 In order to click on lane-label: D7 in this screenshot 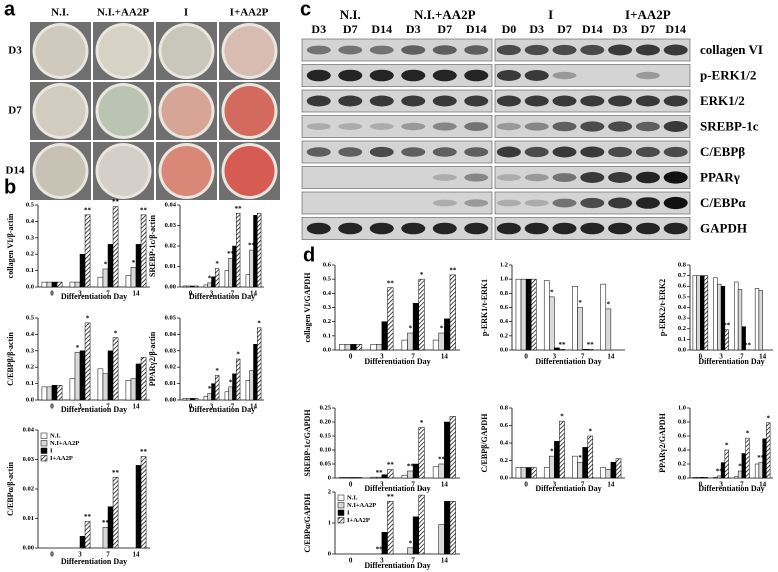, I will do `click(350, 29)`.